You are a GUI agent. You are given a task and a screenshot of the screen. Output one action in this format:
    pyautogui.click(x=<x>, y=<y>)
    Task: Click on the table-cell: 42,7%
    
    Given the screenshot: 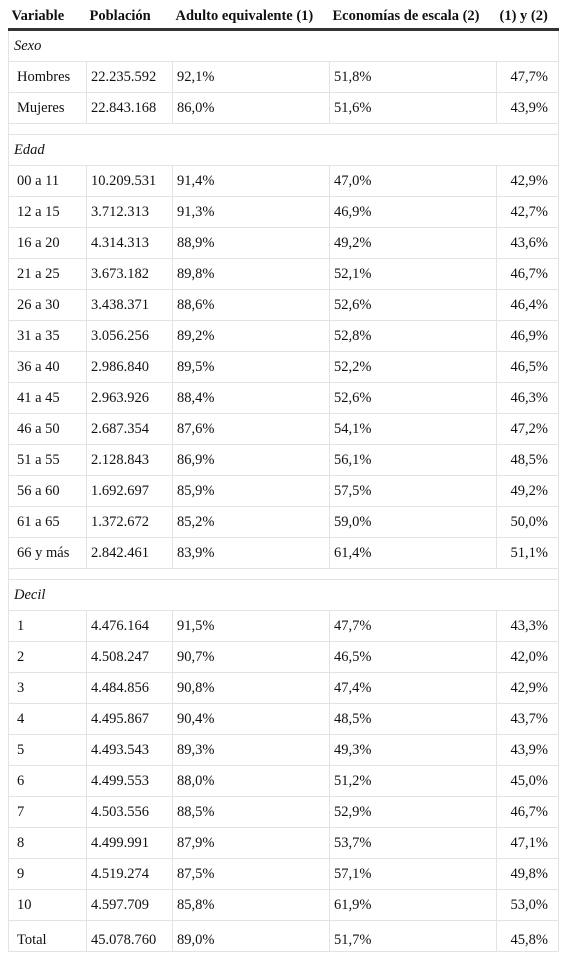 What is the action you would take?
    pyautogui.click(x=527, y=212)
    